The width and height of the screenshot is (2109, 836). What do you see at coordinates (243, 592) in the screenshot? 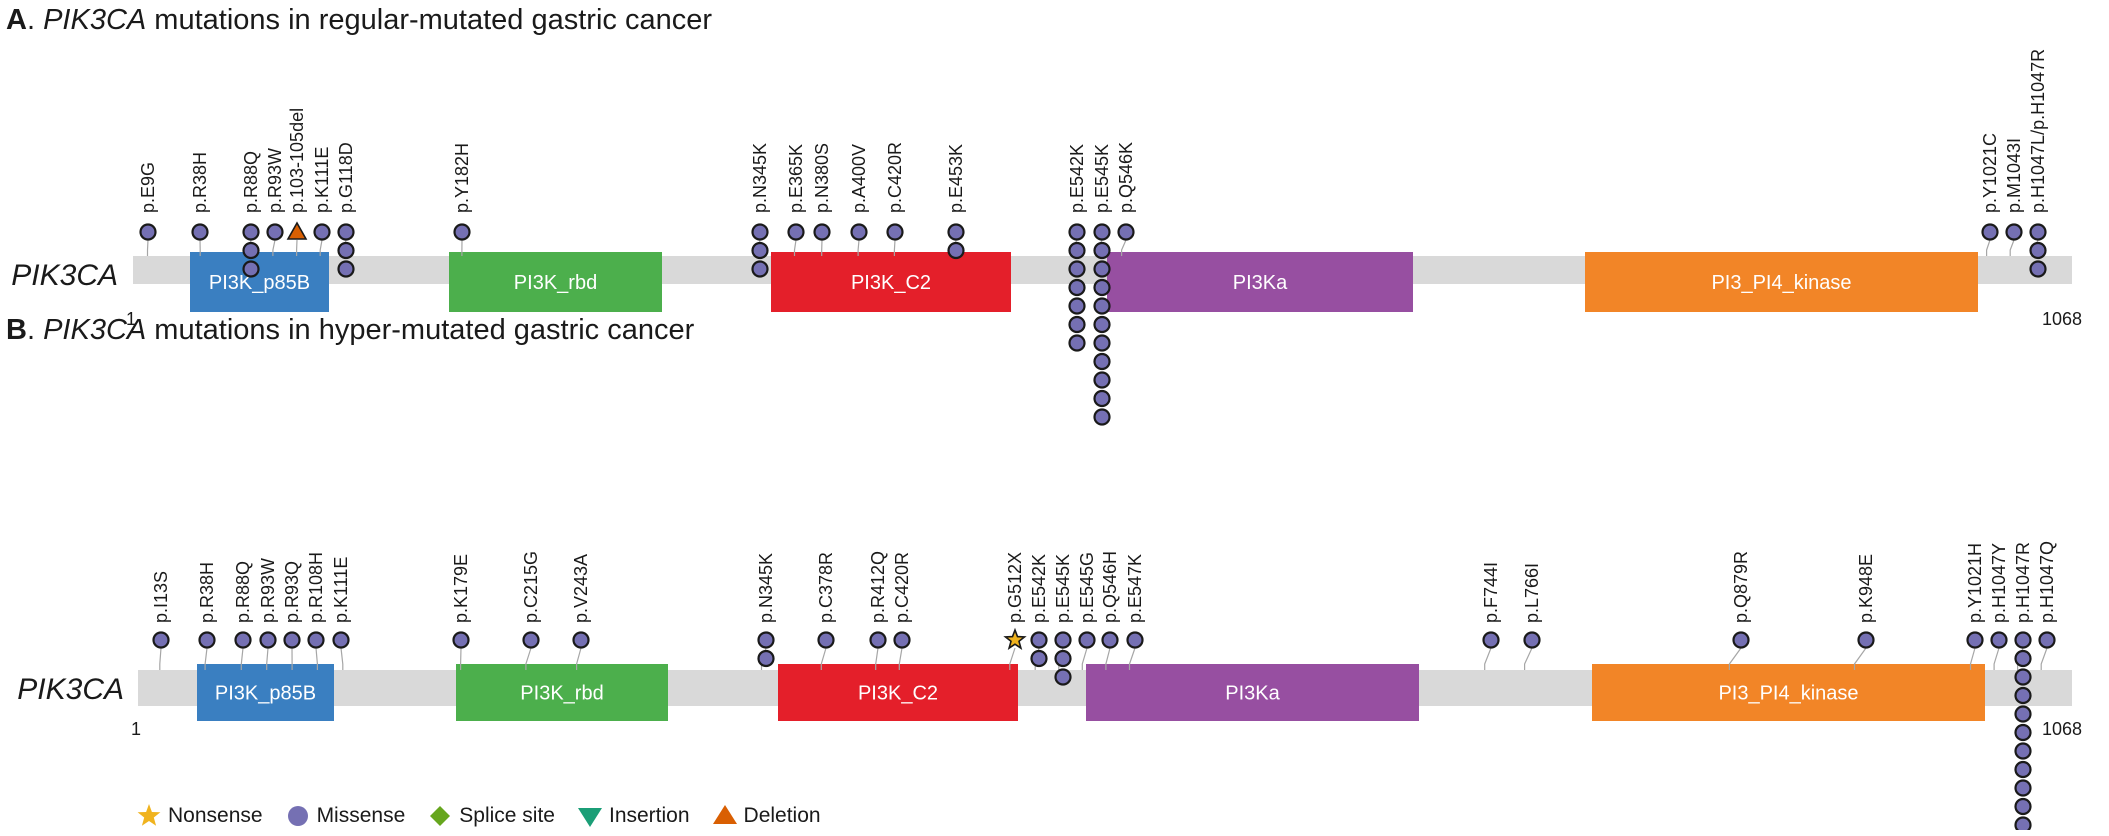
I see `panel-b-mutation-label: p.R88Q` at bounding box center [243, 592].